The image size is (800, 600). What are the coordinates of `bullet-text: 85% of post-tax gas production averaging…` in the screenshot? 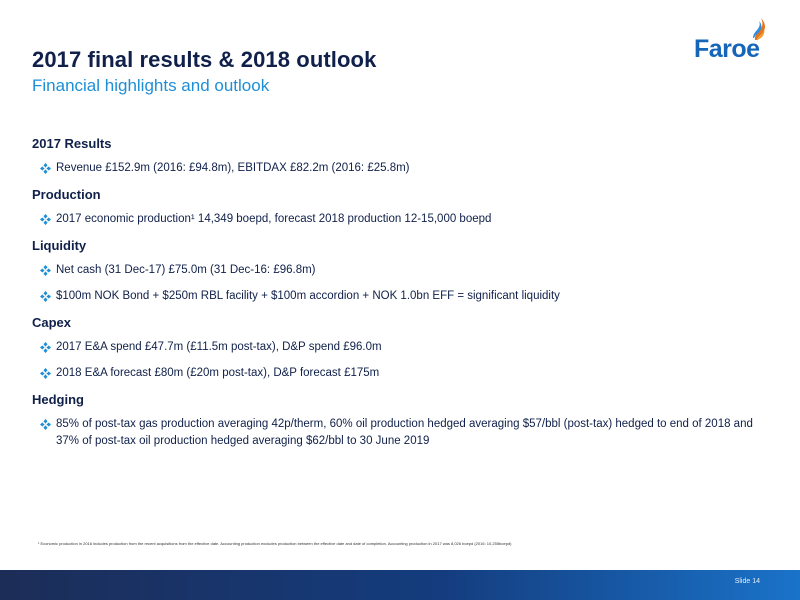 It's located at (404, 432).